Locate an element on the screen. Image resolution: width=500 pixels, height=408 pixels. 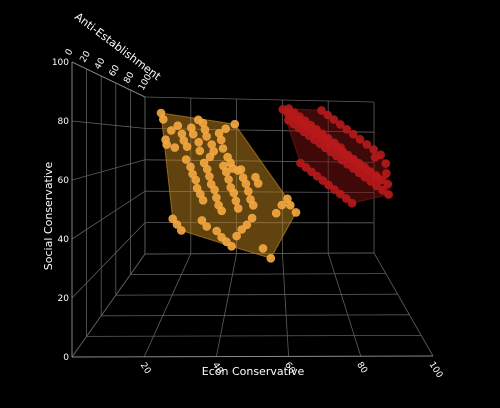
x-axis-line is located at coordinates (252, 356).